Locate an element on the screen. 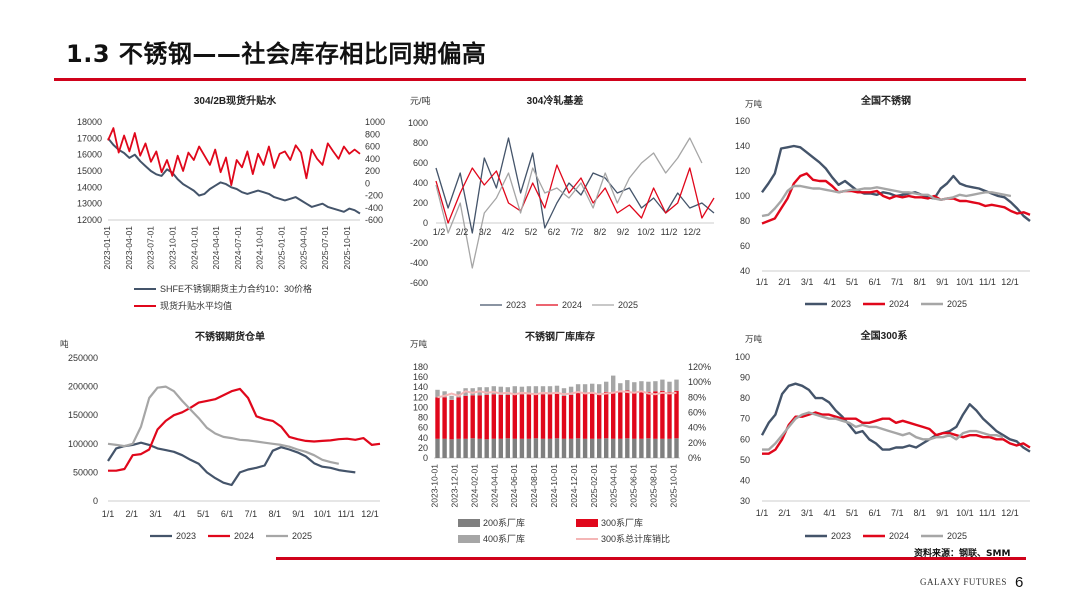 The image size is (1080, 608). x-tick-label: 5/1 is located at coordinates (852, 513).